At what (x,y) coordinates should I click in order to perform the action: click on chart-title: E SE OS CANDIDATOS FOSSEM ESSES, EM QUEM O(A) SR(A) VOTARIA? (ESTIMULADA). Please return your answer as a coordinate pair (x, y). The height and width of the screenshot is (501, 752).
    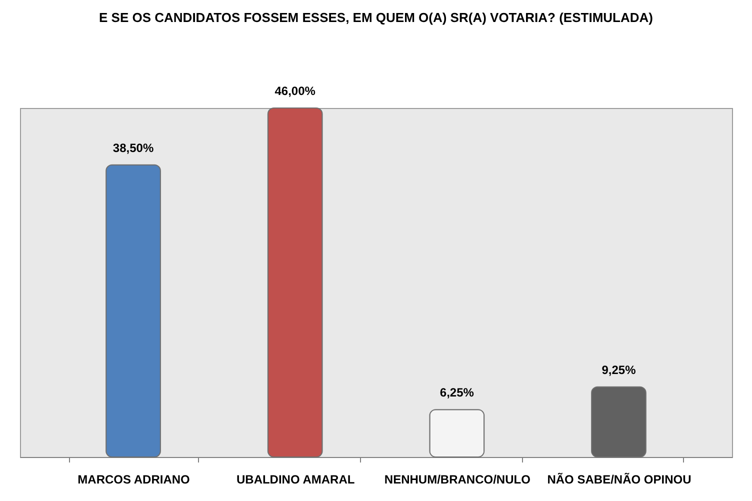
    Looking at the image, I should click on (376, 17).